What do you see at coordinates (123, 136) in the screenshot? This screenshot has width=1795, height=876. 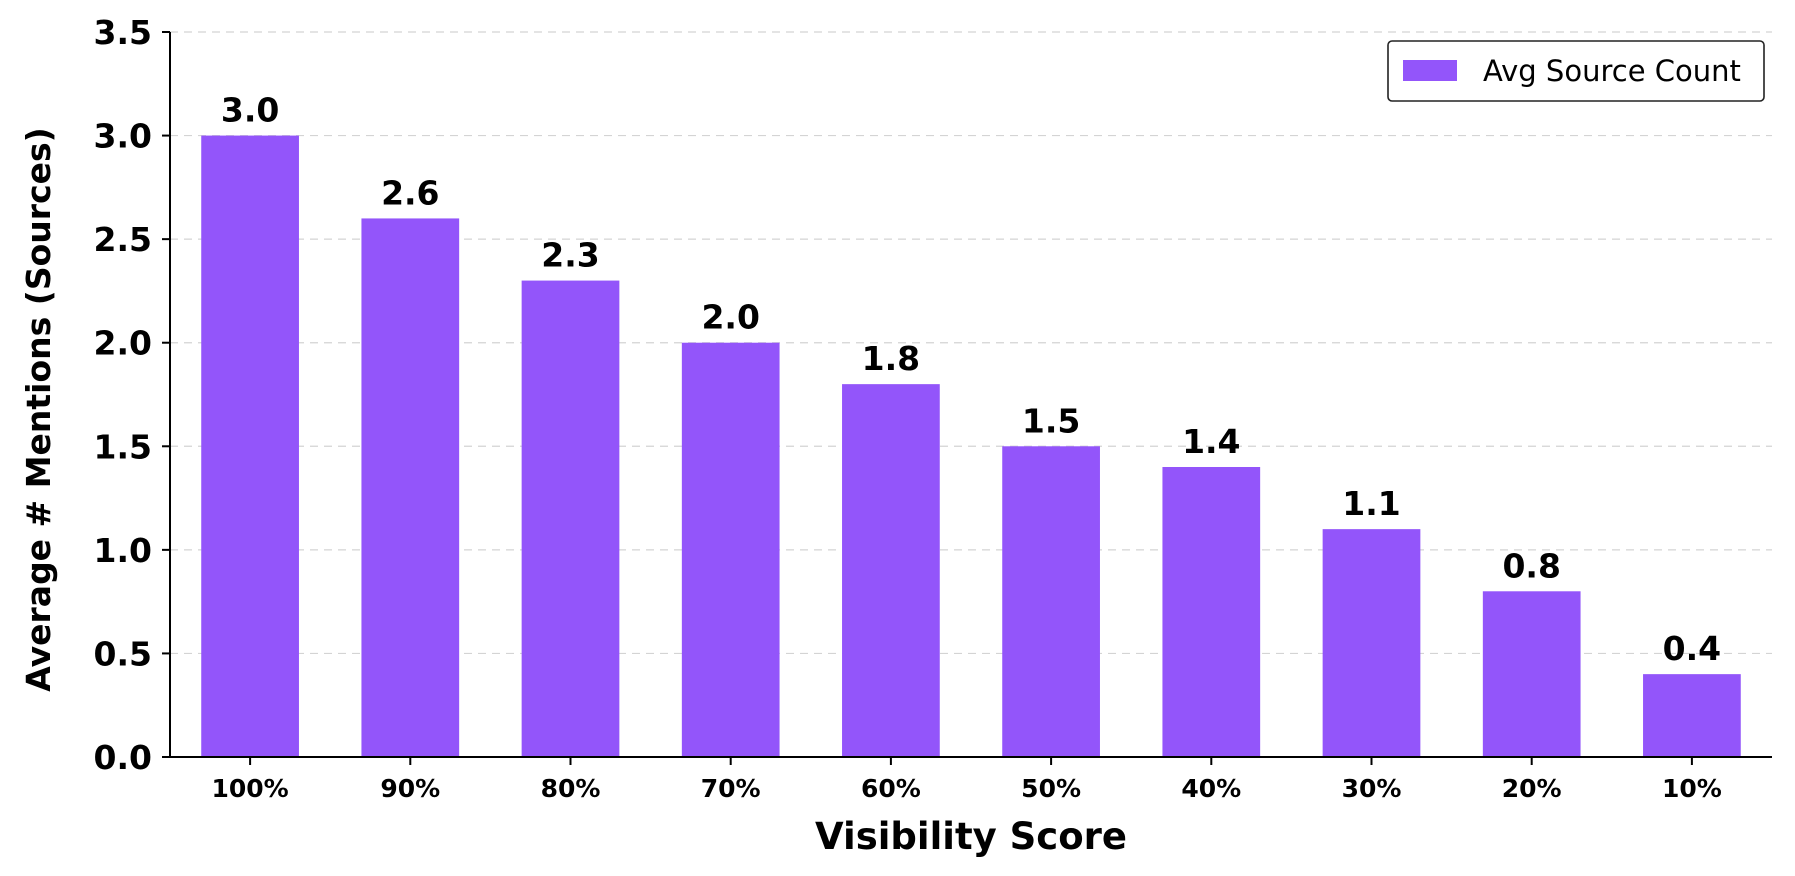 I see `y-tick-label: 3.0` at bounding box center [123, 136].